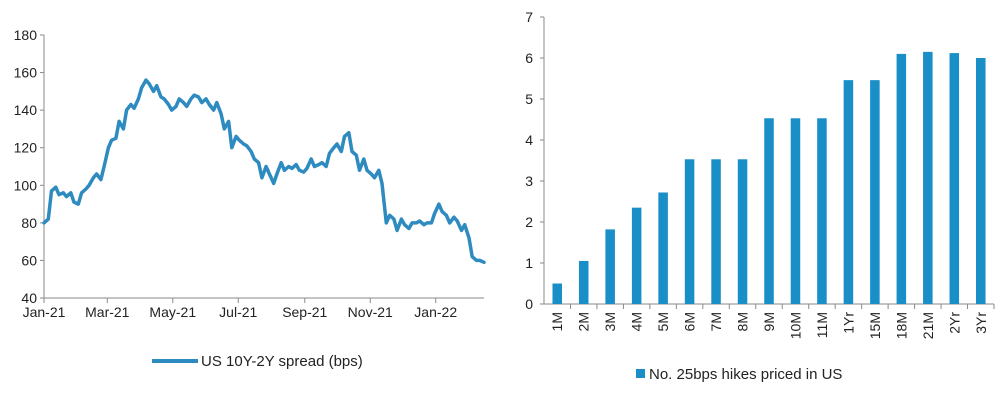 The image size is (1001, 403). Describe the element at coordinates (26, 35) in the screenshot. I see `line-chart-y-tick-label: 180` at that location.